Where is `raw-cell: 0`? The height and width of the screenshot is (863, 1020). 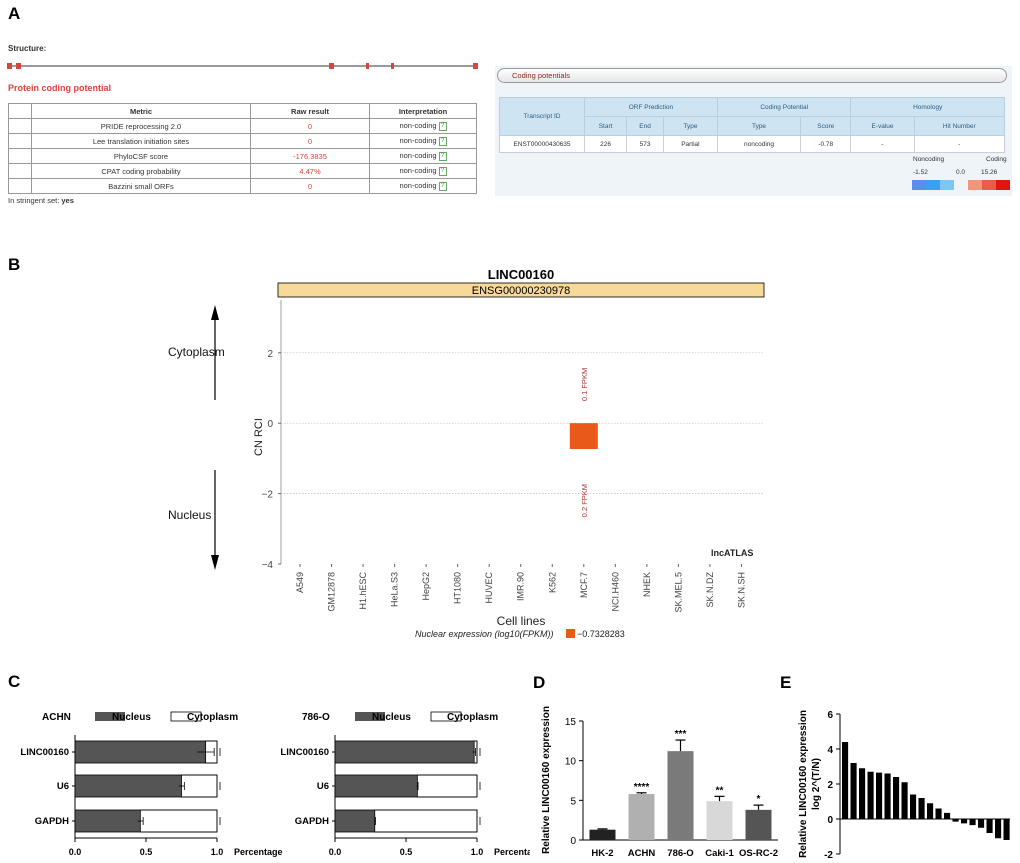 raw-cell: 0 is located at coordinates (310, 186).